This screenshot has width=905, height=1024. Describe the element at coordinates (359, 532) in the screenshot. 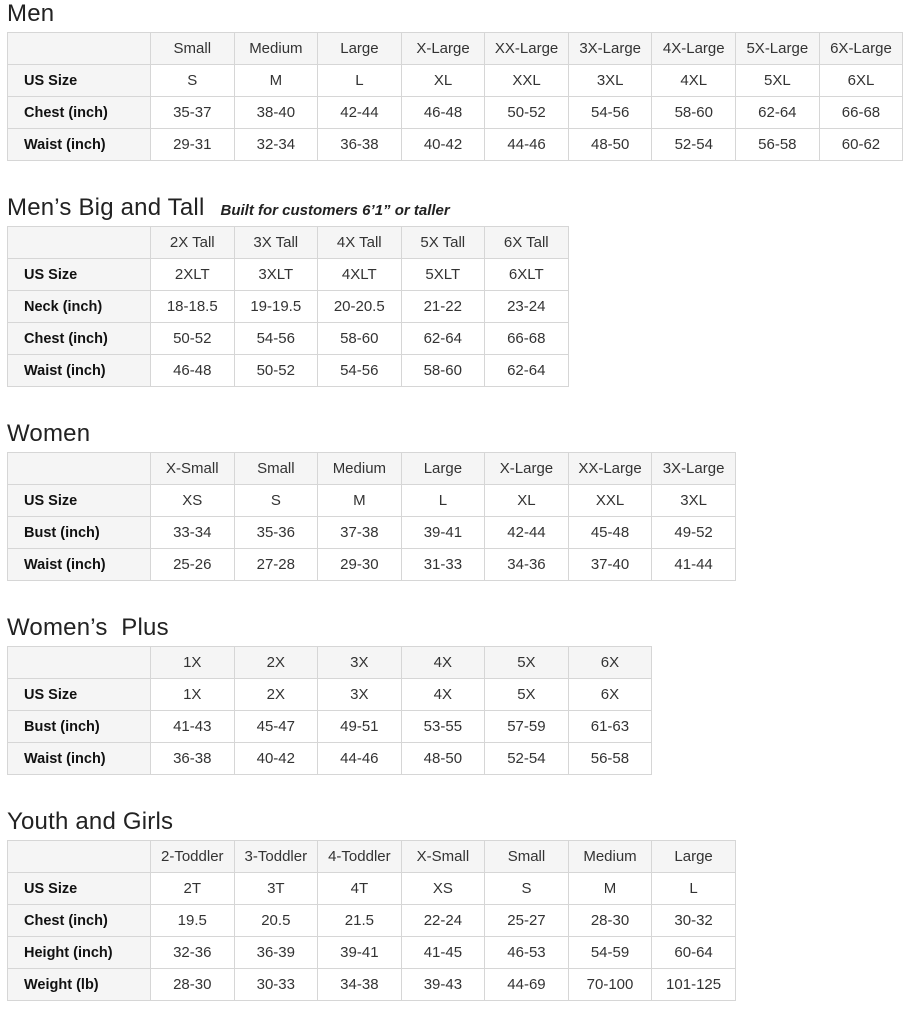

I see `size-cell: 37-38` at that location.